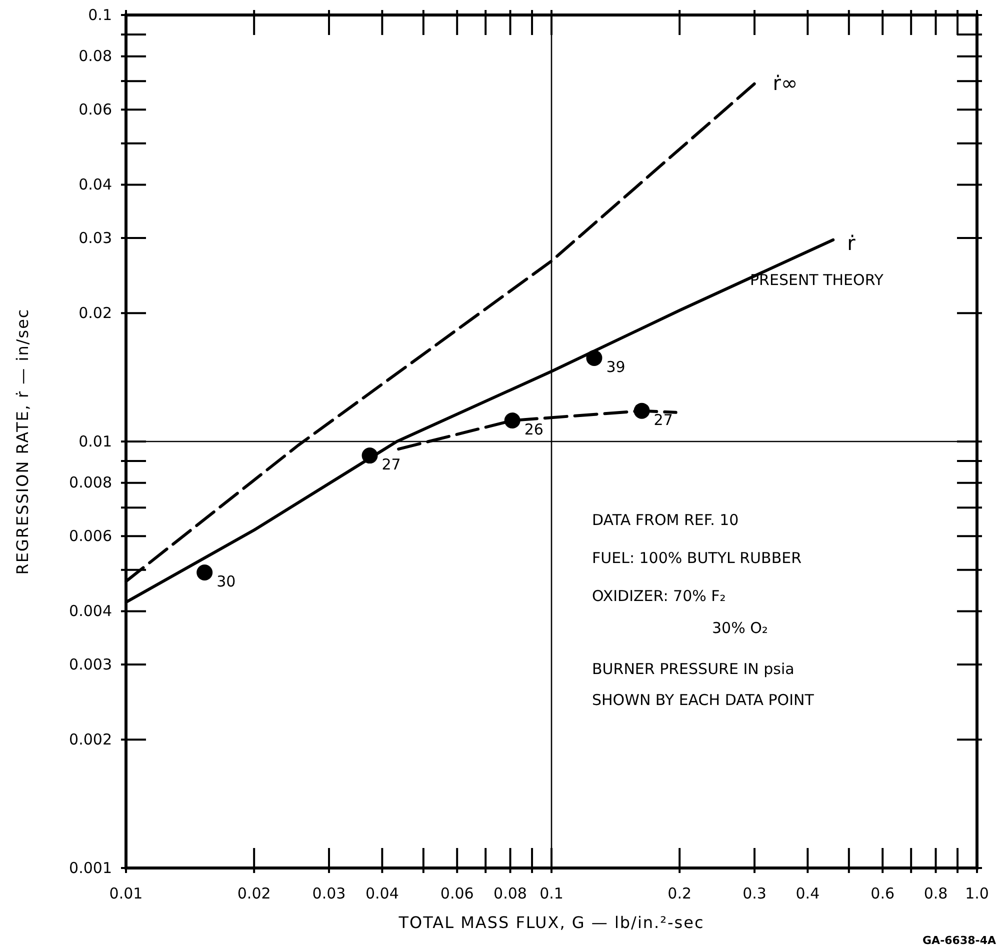 The image size is (1000, 950). I want to click on x-tick-label: 0.01, so click(126, 893).